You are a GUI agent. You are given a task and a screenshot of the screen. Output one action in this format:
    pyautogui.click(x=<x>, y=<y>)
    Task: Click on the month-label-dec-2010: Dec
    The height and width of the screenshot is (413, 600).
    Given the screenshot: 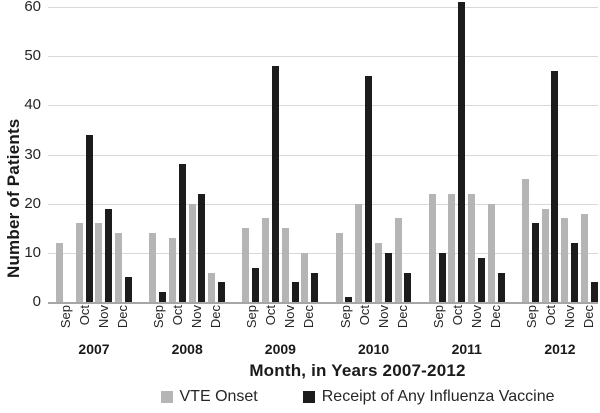 What is the action you would take?
    pyautogui.click(x=402, y=317)
    